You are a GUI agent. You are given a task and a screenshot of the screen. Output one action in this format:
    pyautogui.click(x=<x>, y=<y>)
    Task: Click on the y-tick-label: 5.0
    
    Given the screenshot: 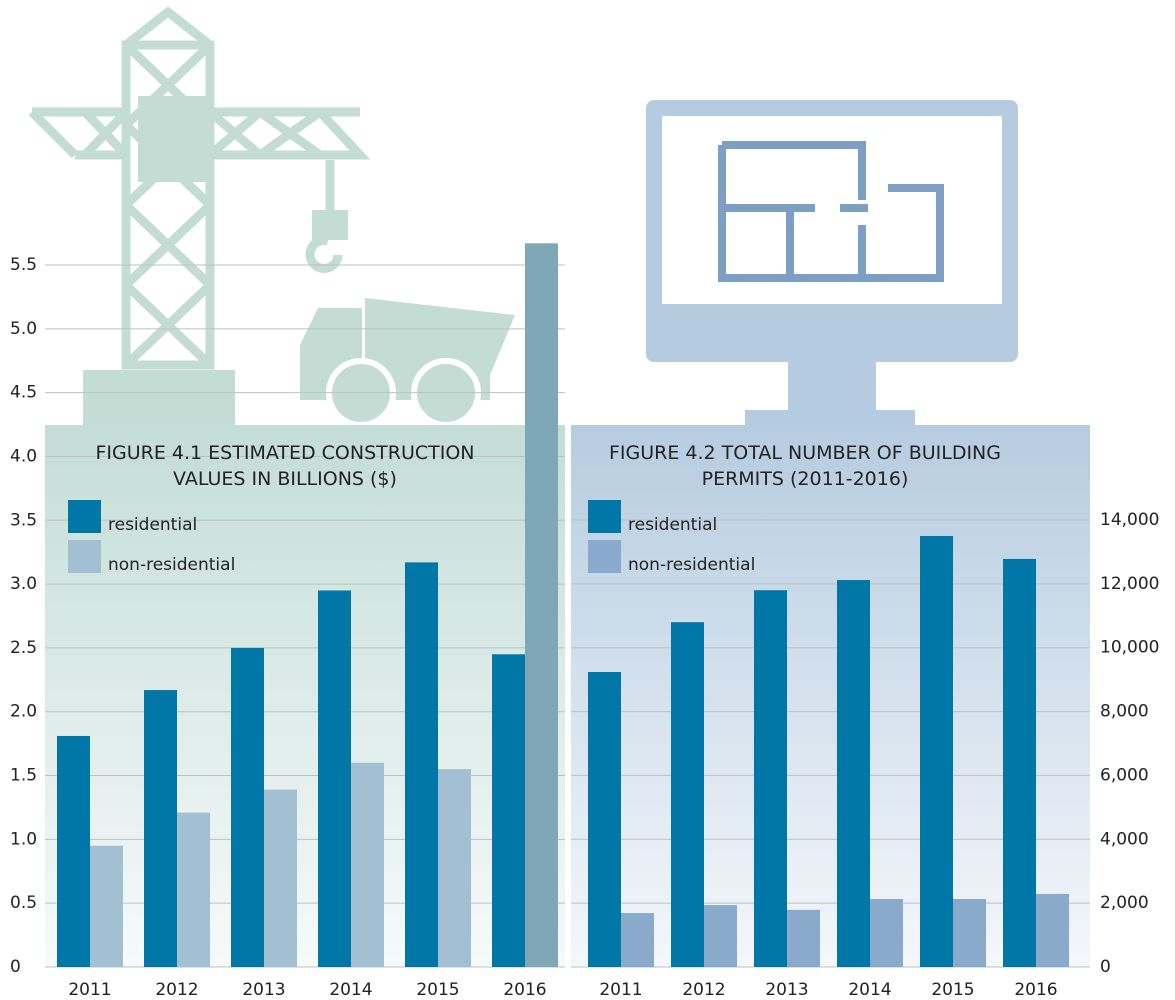 What is the action you would take?
    pyautogui.click(x=23, y=329)
    